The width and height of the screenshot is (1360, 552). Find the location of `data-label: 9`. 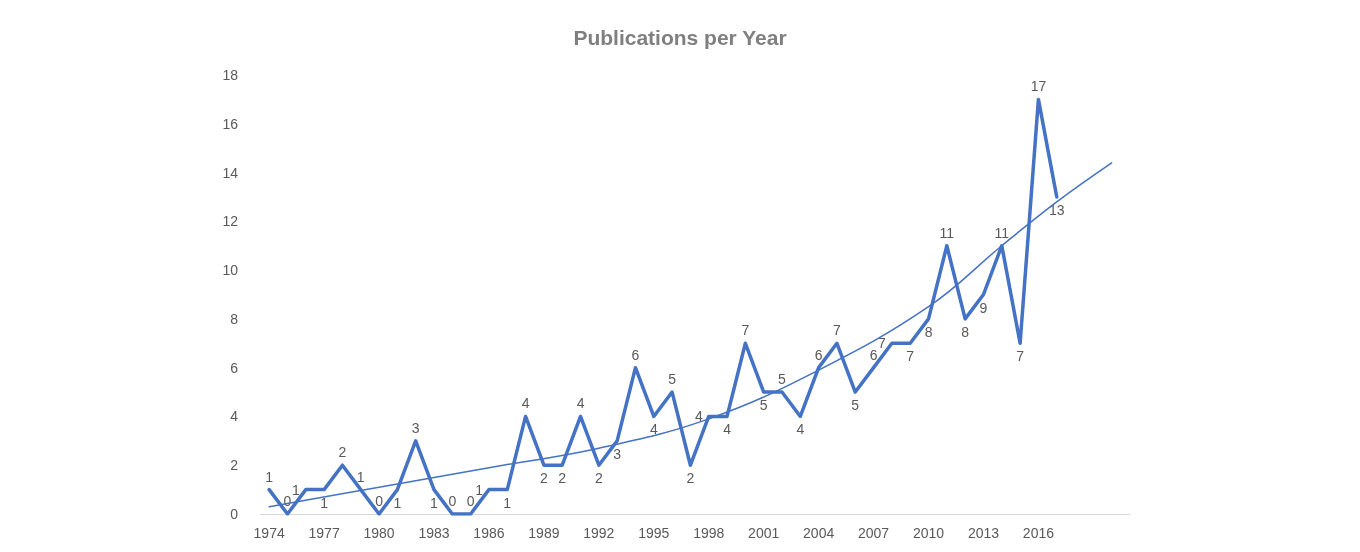

data-label: 9 is located at coordinates (983, 307).